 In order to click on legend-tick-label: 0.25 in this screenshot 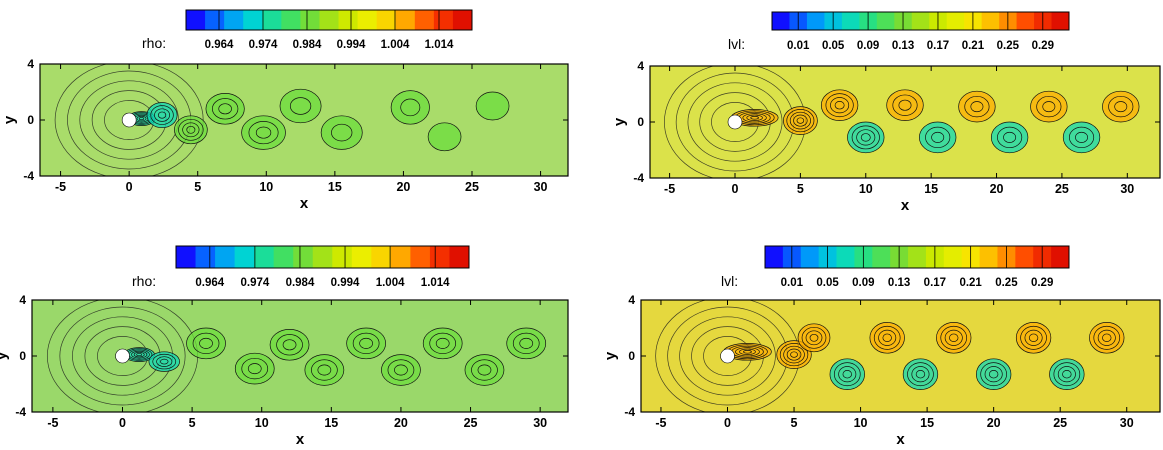, I will do `click(1006, 283)`.